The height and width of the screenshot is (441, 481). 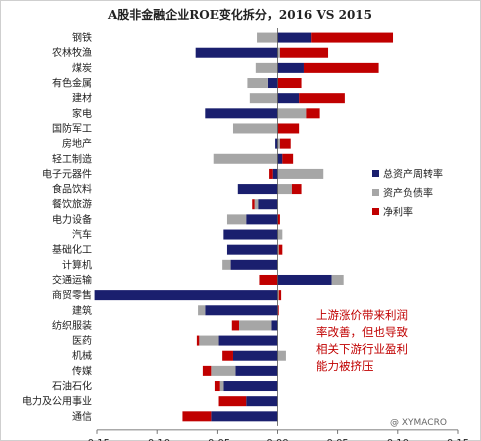 I want to click on category-label: 基础化工, so click(x=72, y=249).